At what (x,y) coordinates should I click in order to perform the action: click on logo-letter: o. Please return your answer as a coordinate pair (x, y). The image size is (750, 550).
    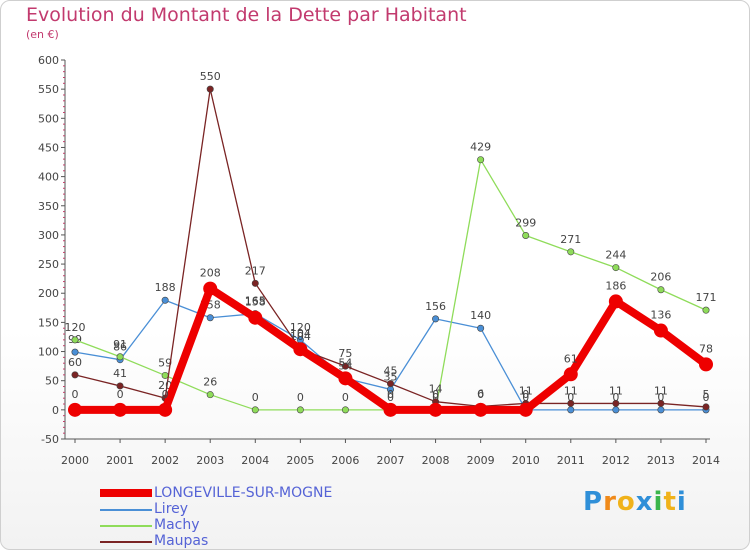
    Looking at the image, I should click on (626, 502).